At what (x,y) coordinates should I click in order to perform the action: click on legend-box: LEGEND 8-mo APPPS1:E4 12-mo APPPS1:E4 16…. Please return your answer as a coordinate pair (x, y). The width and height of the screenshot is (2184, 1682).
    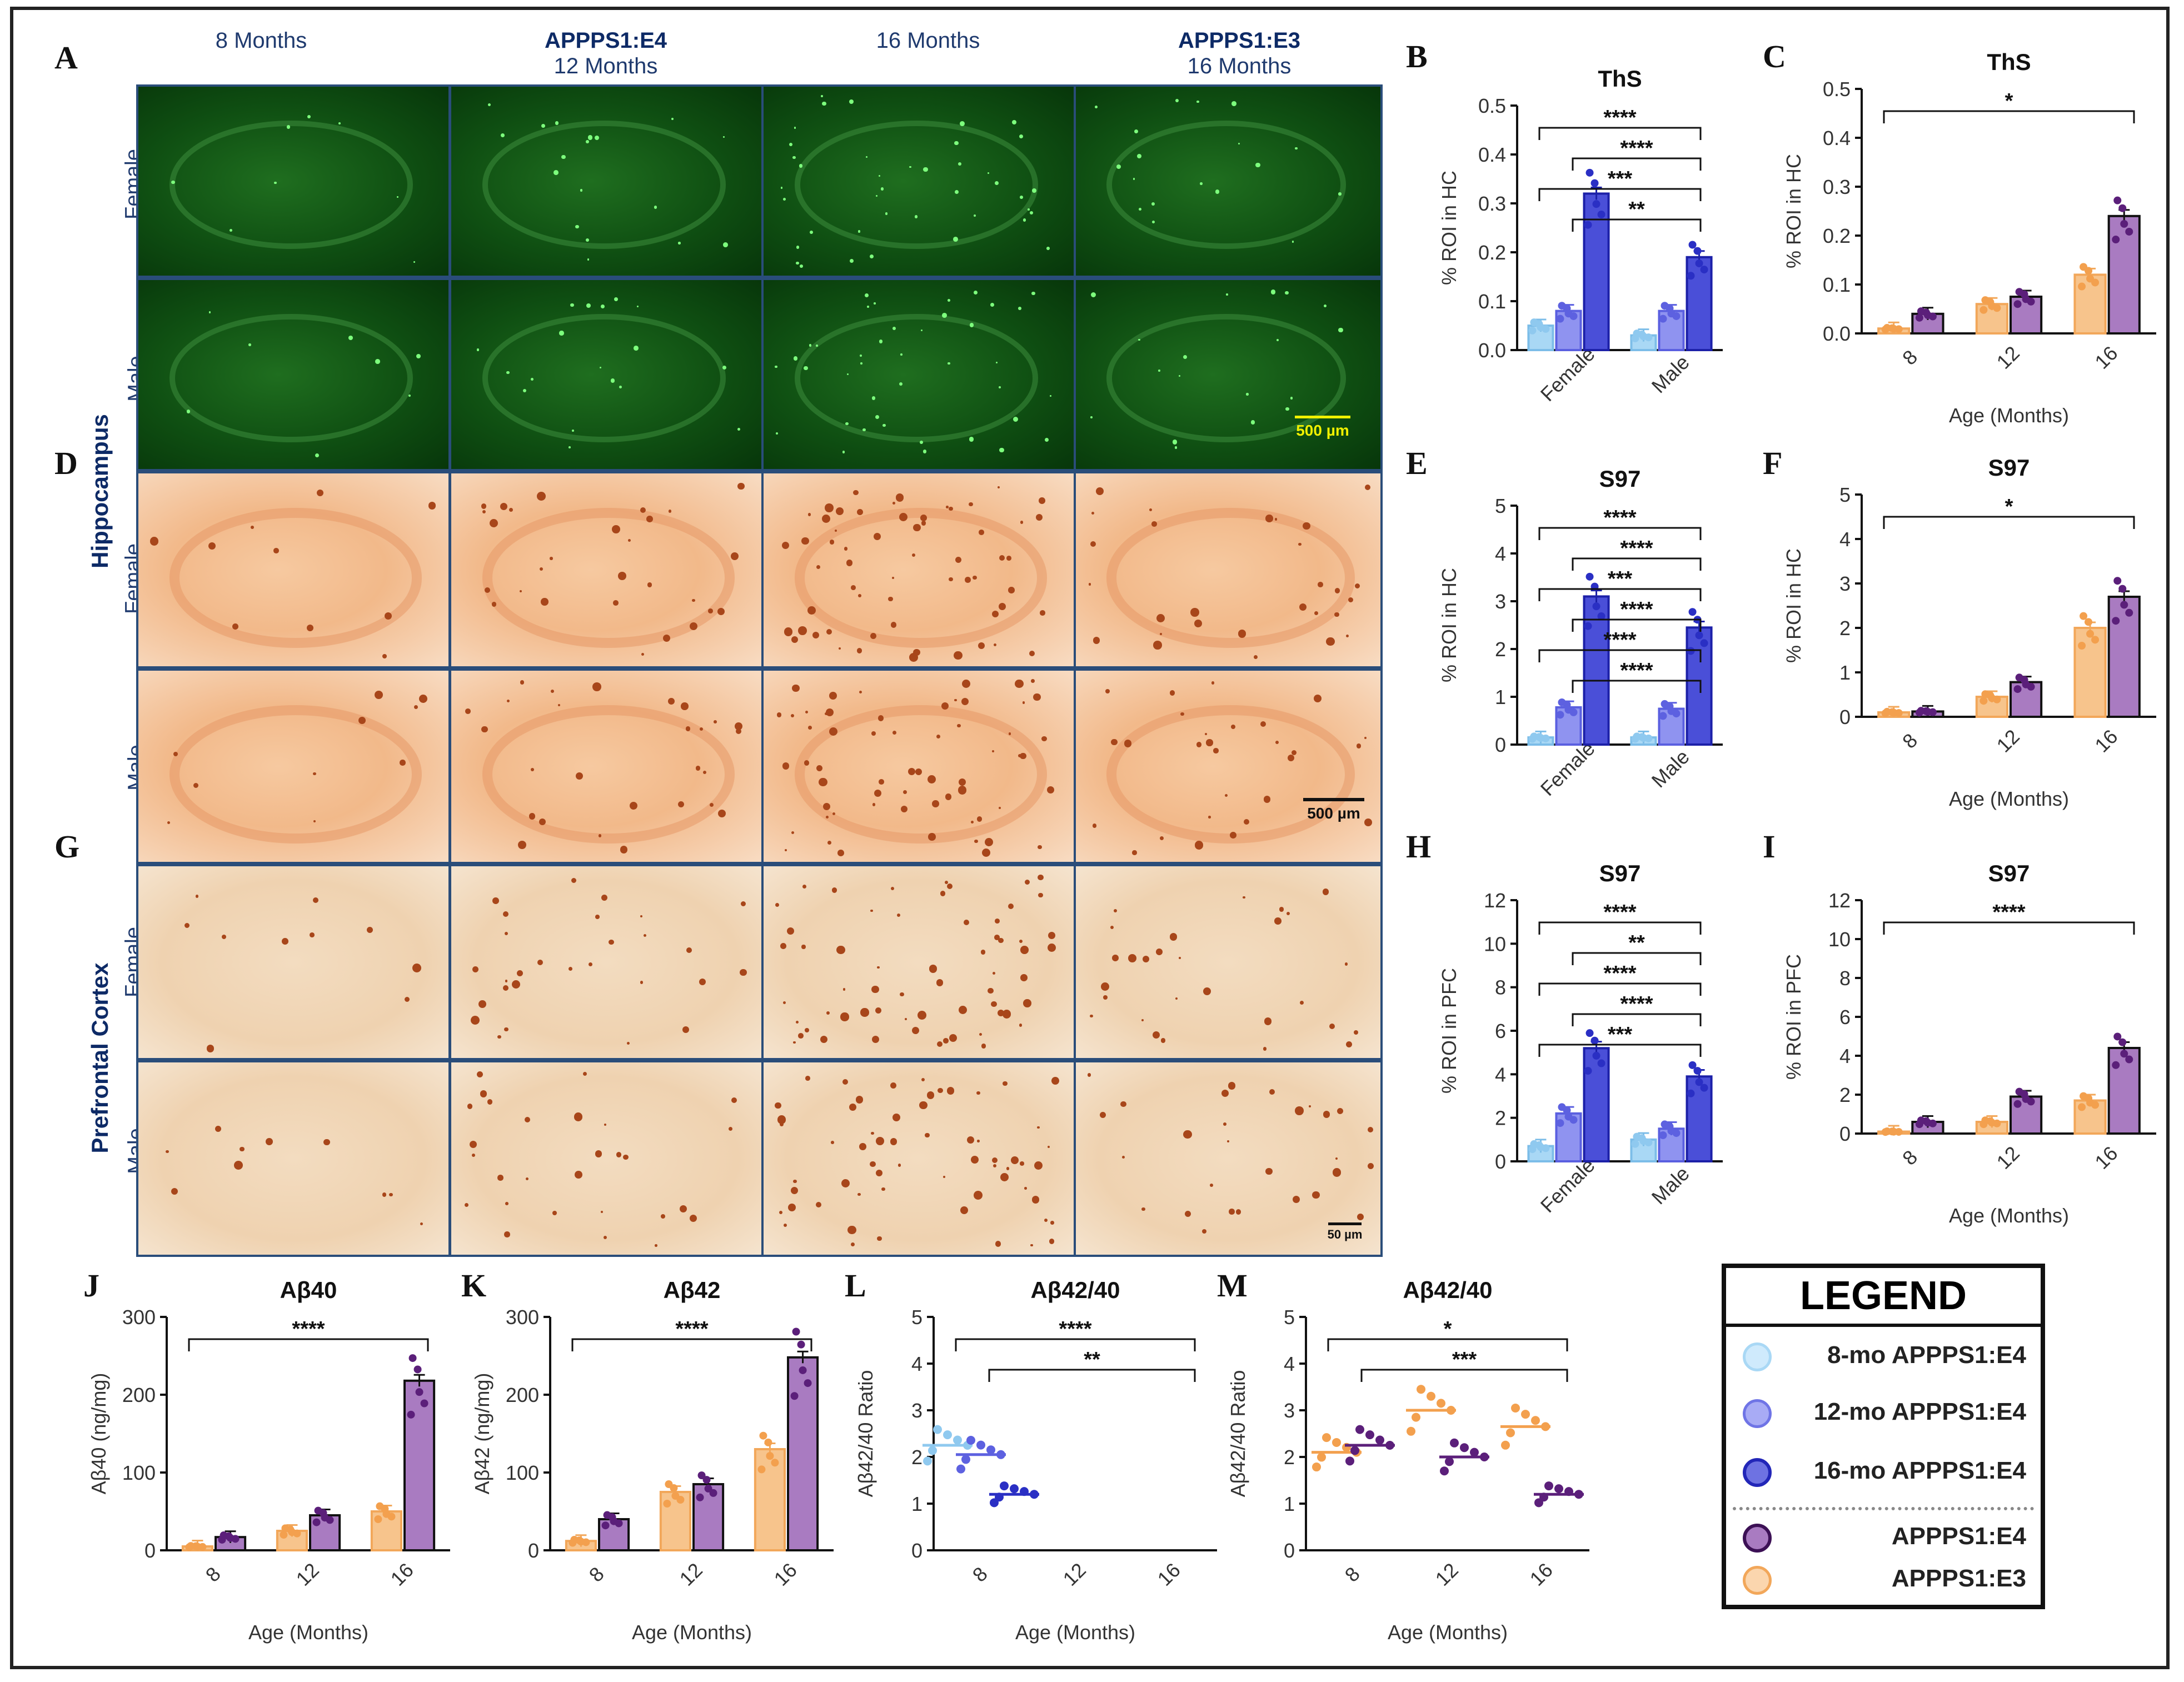
    Looking at the image, I should click on (1883, 1436).